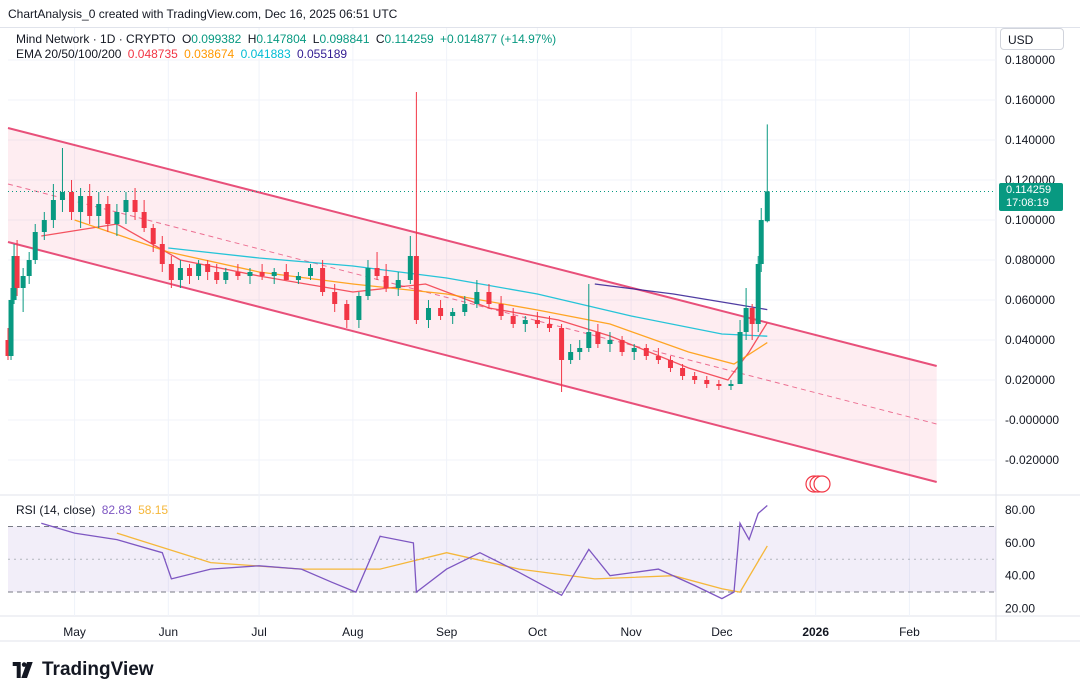  I want to click on time-tick-label: Oct, so click(537, 632).